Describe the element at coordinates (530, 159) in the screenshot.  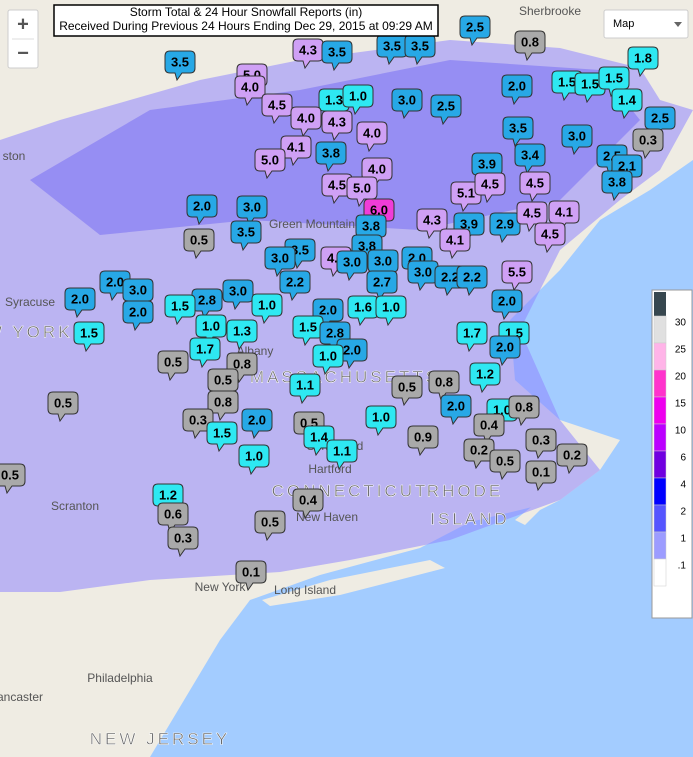
I see `snow-report-marker: 3.4` at that location.